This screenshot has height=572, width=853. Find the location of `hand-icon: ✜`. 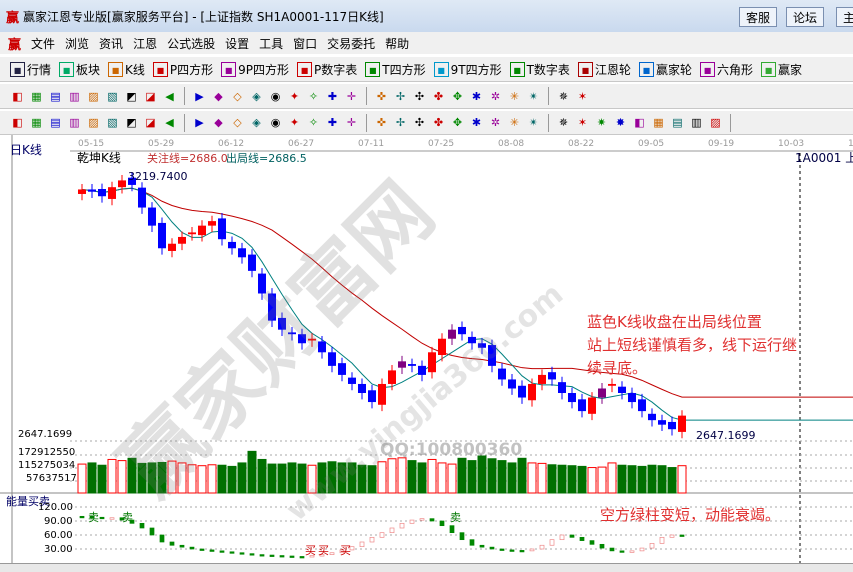

hand-icon: ✜ is located at coordinates (381, 96).